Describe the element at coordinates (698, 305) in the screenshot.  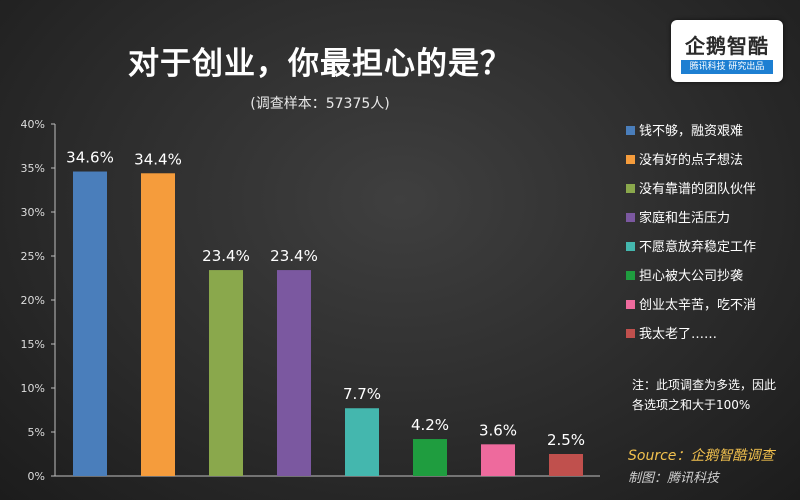
I see `legend-label: 创业太辛苦，吃不消` at that location.